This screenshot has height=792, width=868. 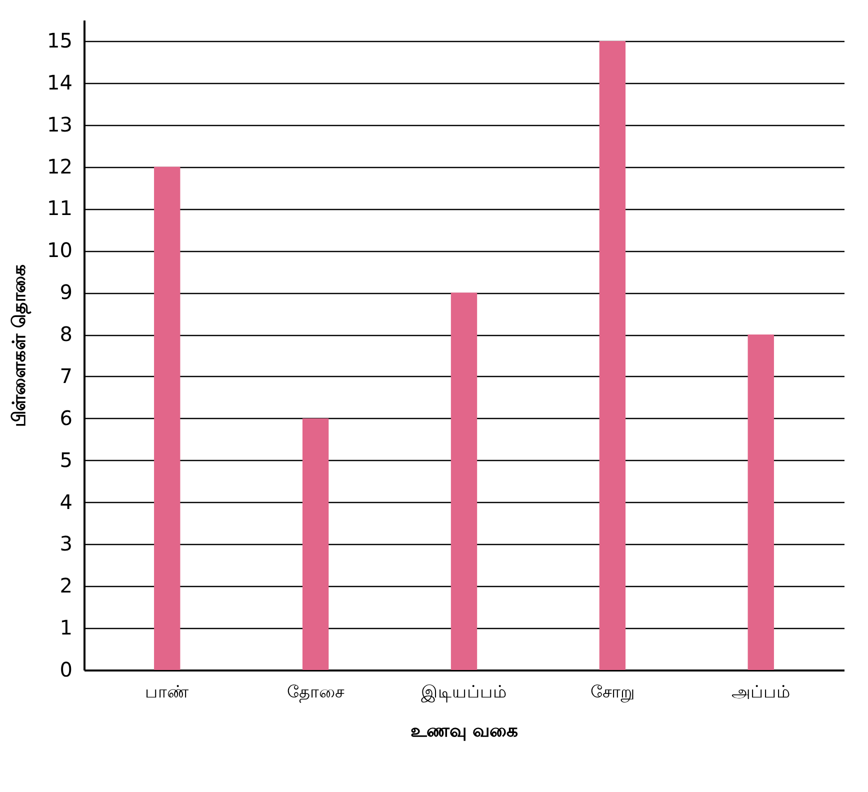 I want to click on y-tick-label: 10, so click(x=59, y=250).